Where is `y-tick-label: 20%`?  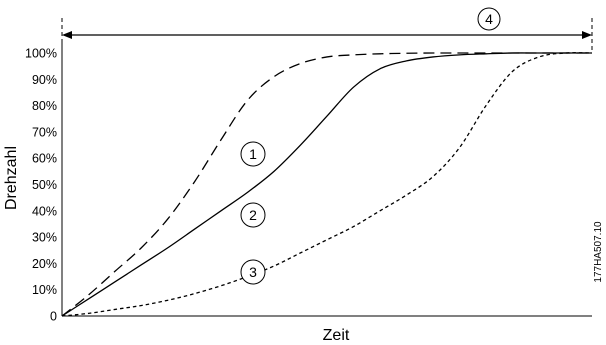 y-tick-label: 20% is located at coordinates (44, 264).